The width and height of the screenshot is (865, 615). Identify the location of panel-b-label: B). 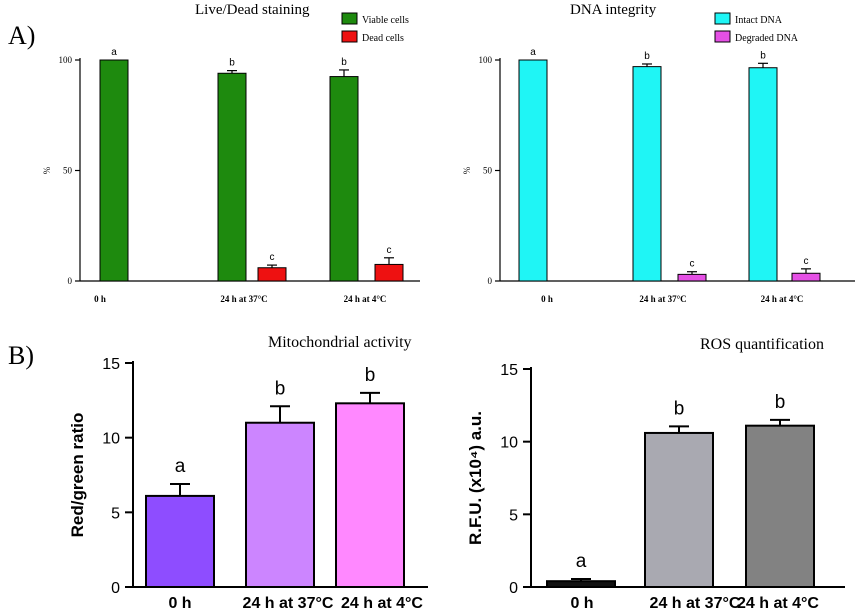
(21, 355).